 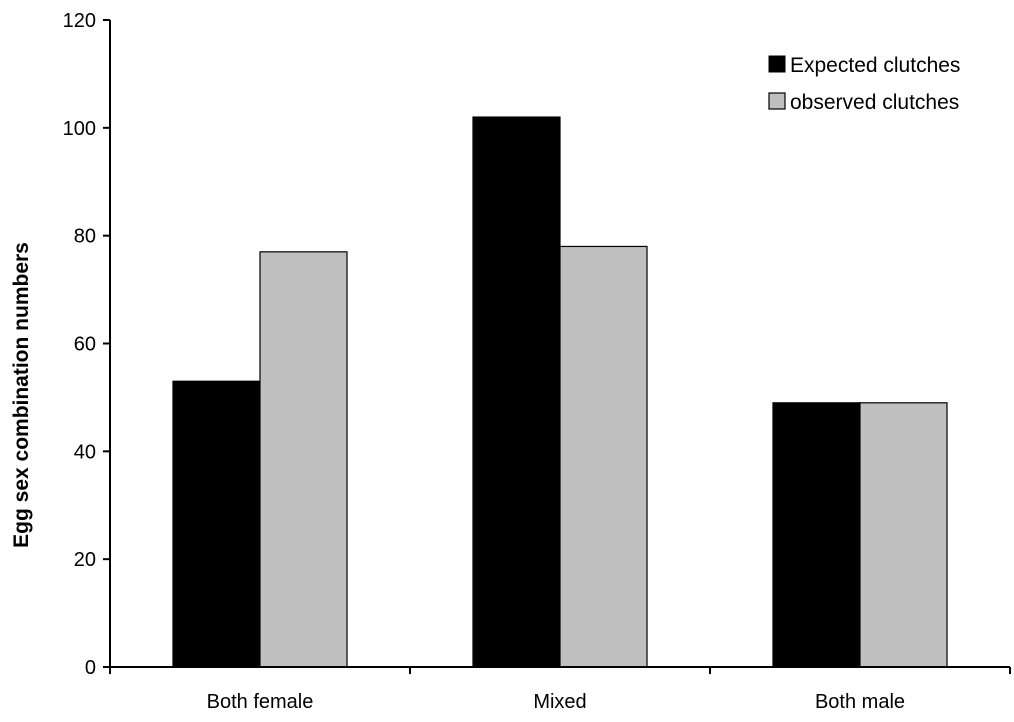 I want to click on bar-observed-clutches-mixed, so click(x=603, y=456).